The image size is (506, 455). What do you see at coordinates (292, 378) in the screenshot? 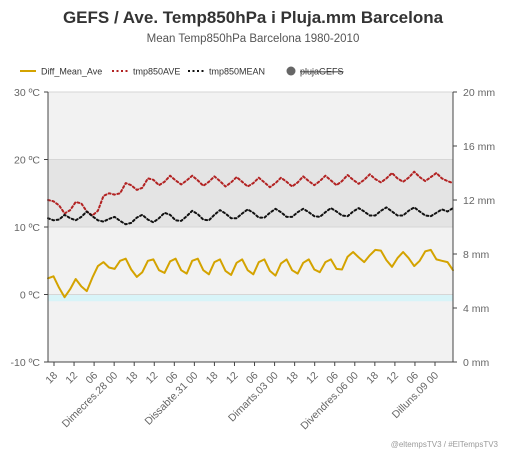
I see `x-tick-label-12: 18` at bounding box center [292, 378].